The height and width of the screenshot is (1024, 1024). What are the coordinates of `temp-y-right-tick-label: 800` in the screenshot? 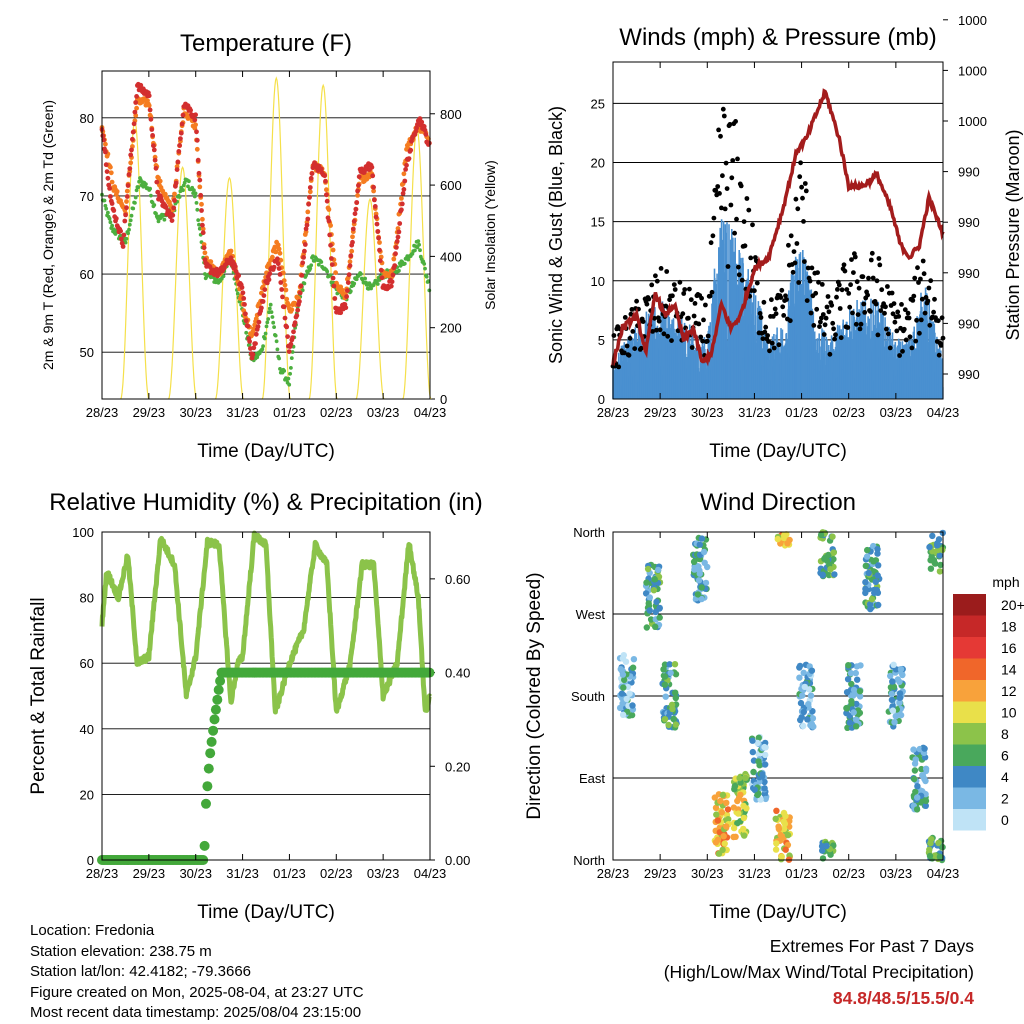 It's located at (451, 114).